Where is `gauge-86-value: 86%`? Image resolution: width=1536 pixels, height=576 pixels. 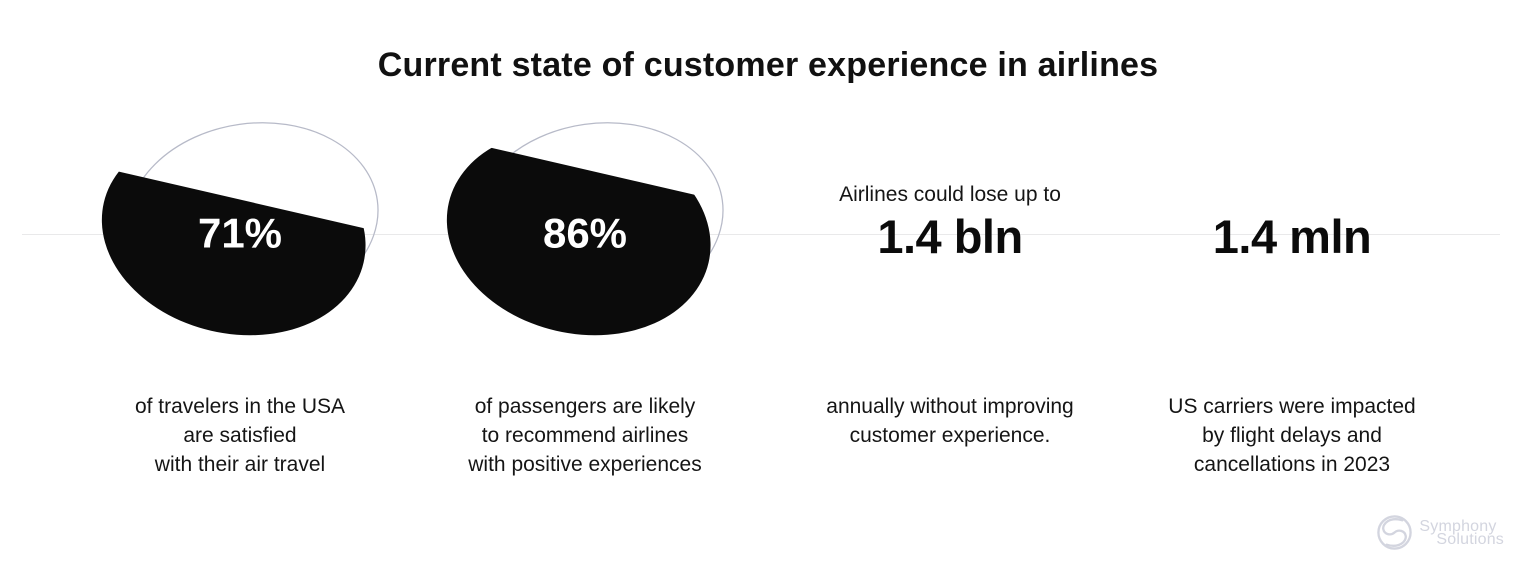
gauge-86-value: 86% is located at coordinates (585, 232).